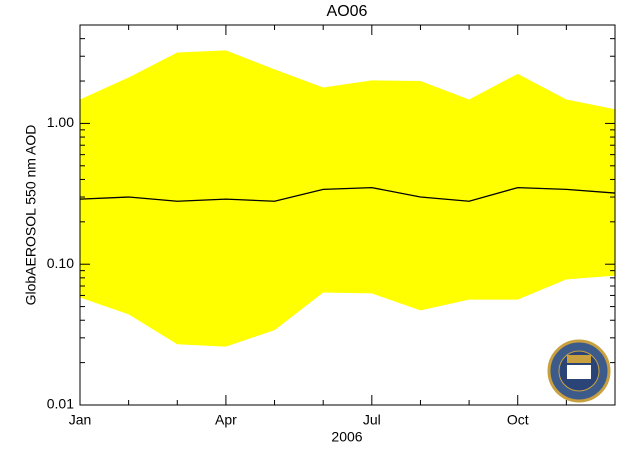 The image size is (640, 457). I want to click on x-tick-label: Apr, so click(226, 420).